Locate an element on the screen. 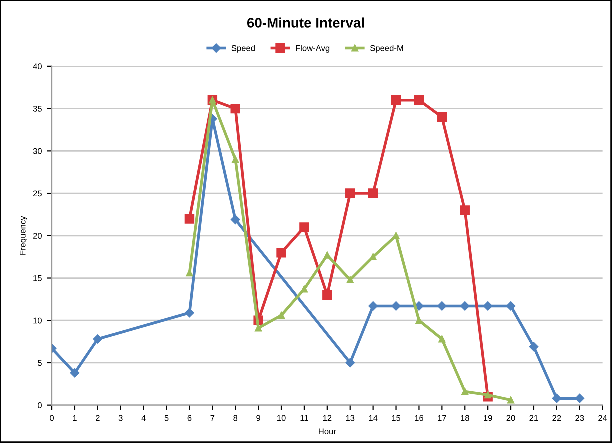  x-tick-label: 10 is located at coordinates (282, 418).